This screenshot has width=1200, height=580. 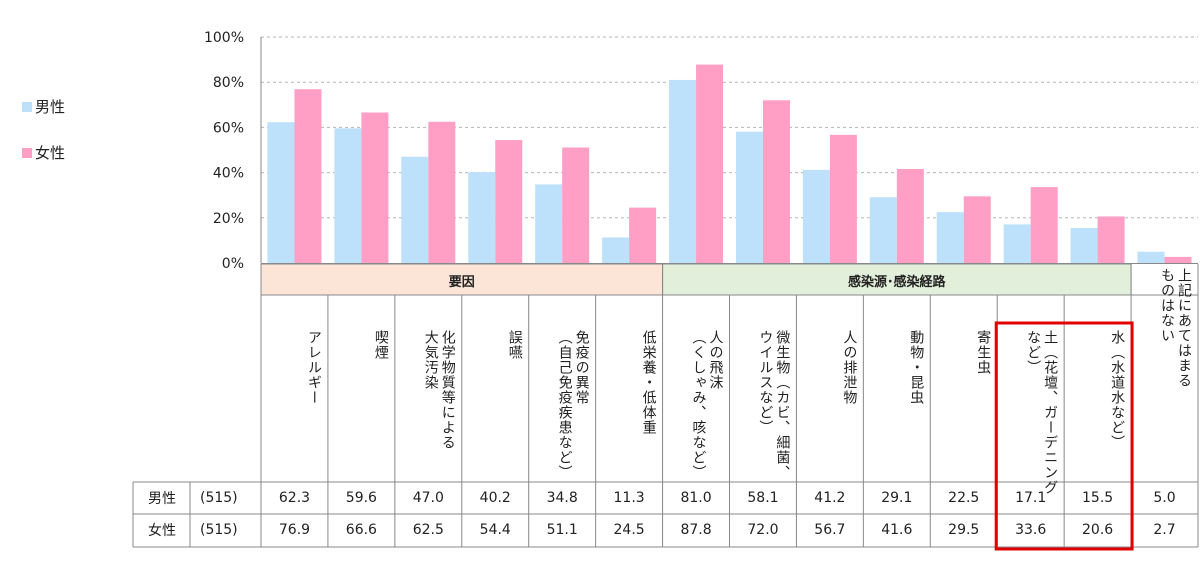 What do you see at coordinates (228, 219) in the screenshot?
I see `y-tick-label: 20%` at bounding box center [228, 219].